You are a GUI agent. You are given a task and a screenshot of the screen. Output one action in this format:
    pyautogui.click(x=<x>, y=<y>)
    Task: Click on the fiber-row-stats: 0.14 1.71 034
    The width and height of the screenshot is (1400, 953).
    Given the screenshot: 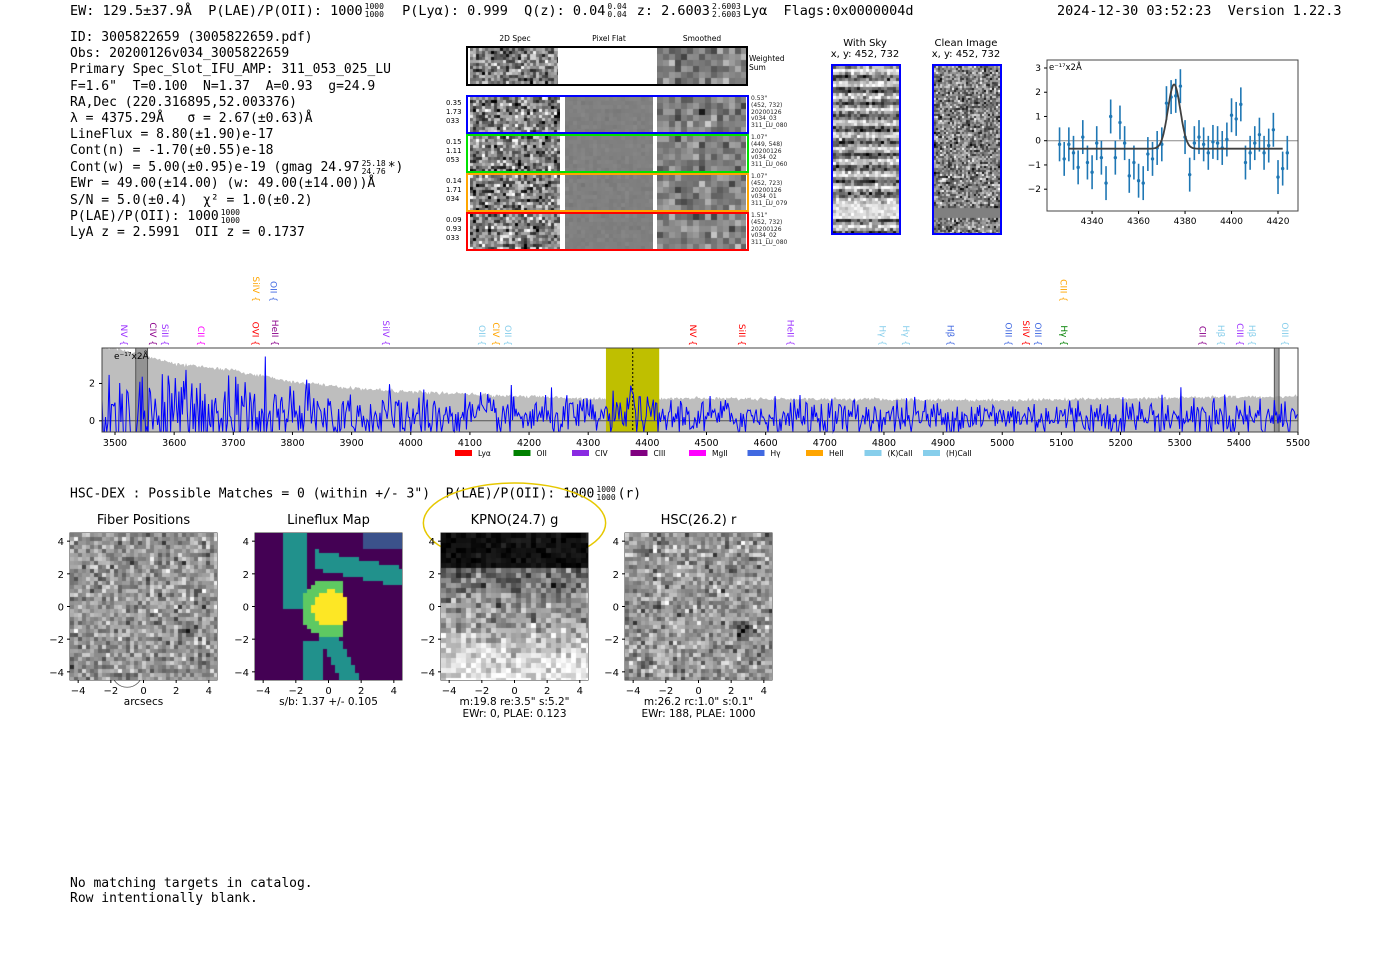 What is the action you would take?
    pyautogui.click(x=454, y=190)
    